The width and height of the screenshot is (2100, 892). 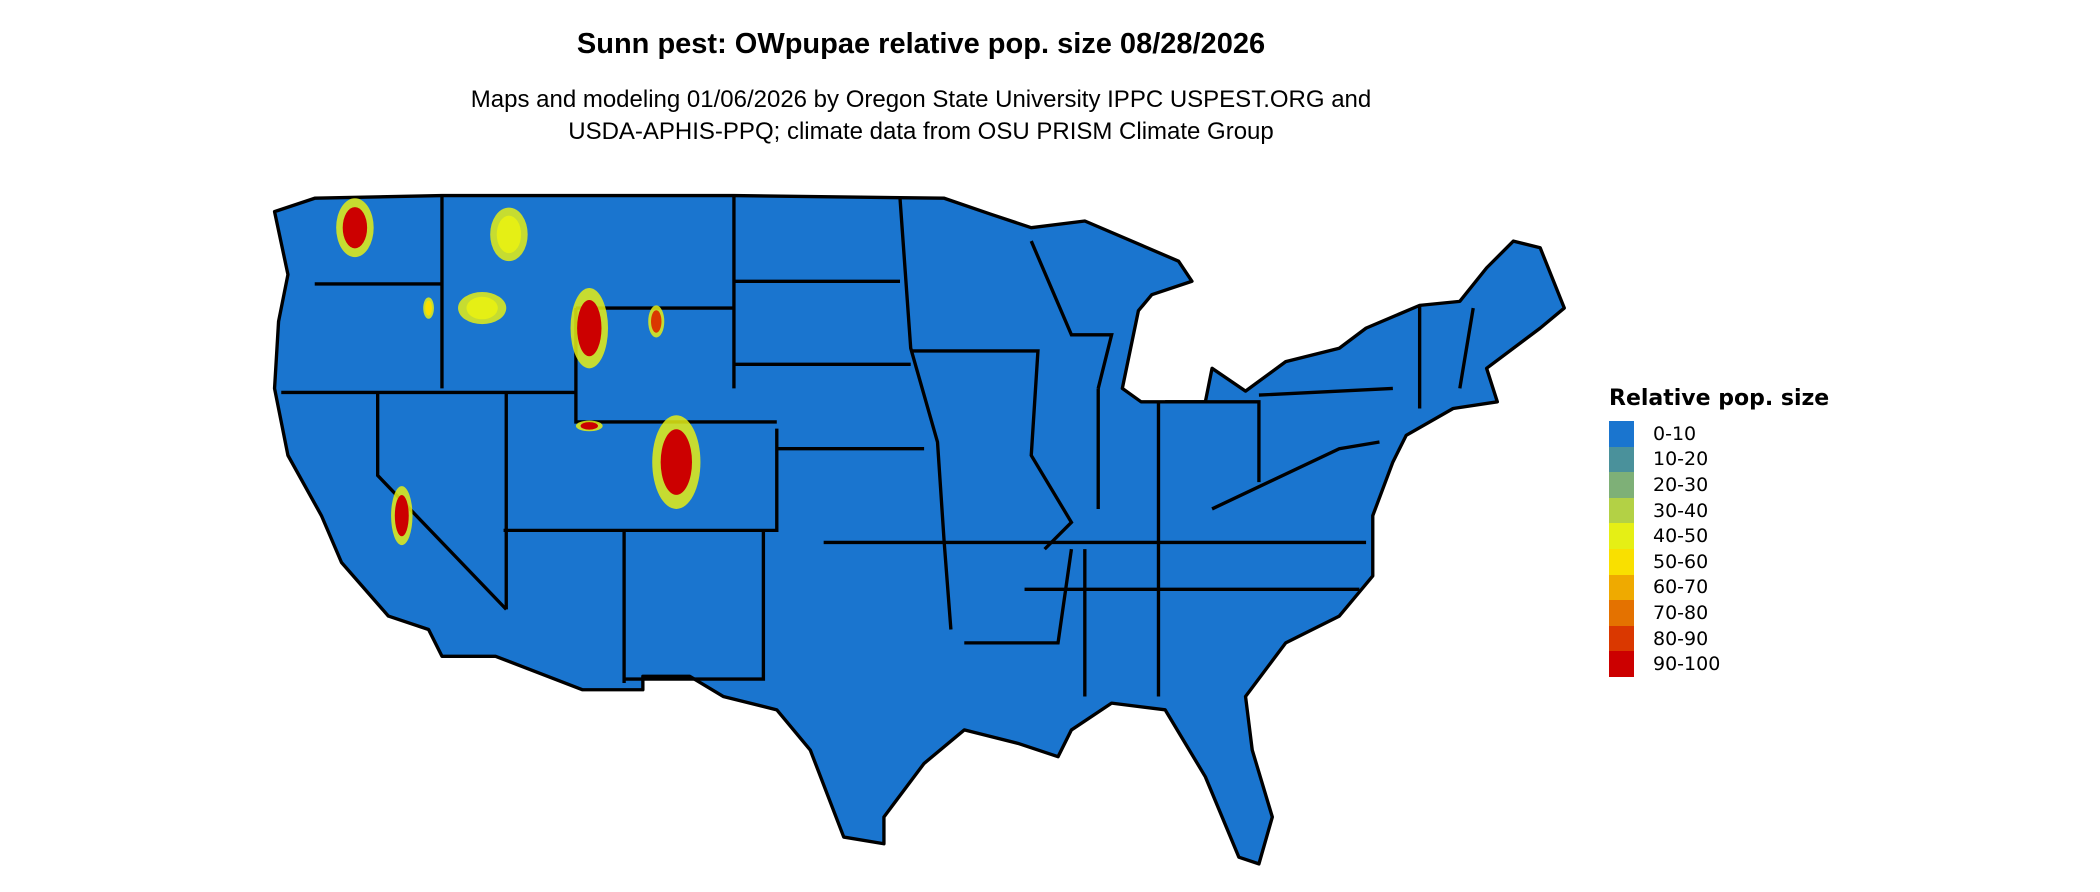 What do you see at coordinates (1687, 664) in the screenshot?
I see `legend-label: 90-100` at bounding box center [1687, 664].